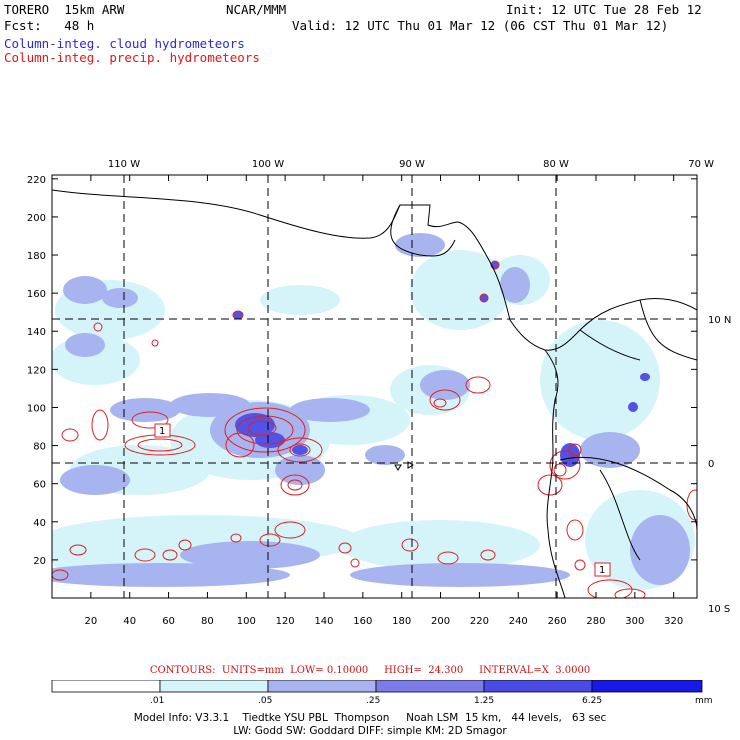 The height and width of the screenshot is (740, 740). Describe the element at coordinates (719, 465) in the screenshot. I see `latitude-labels: 10 N 0 10 S` at that location.